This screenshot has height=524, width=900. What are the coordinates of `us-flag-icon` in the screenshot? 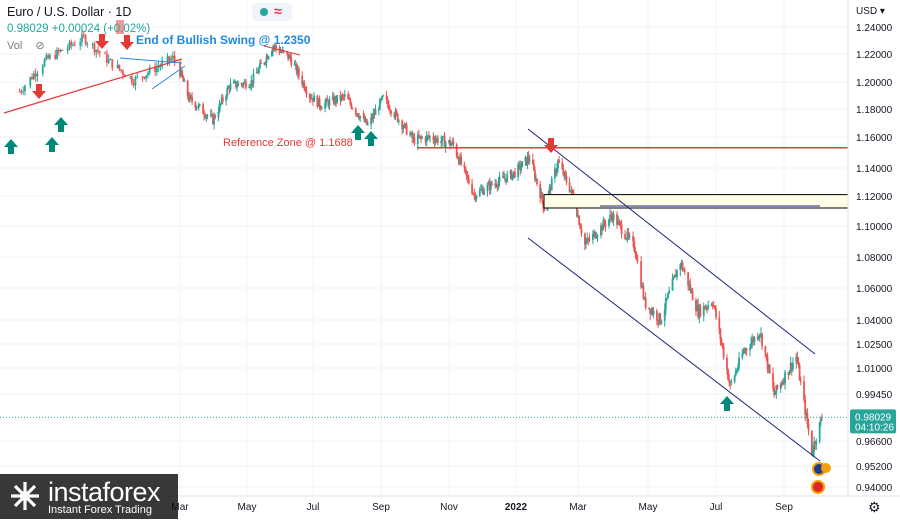 It's located at (818, 487).